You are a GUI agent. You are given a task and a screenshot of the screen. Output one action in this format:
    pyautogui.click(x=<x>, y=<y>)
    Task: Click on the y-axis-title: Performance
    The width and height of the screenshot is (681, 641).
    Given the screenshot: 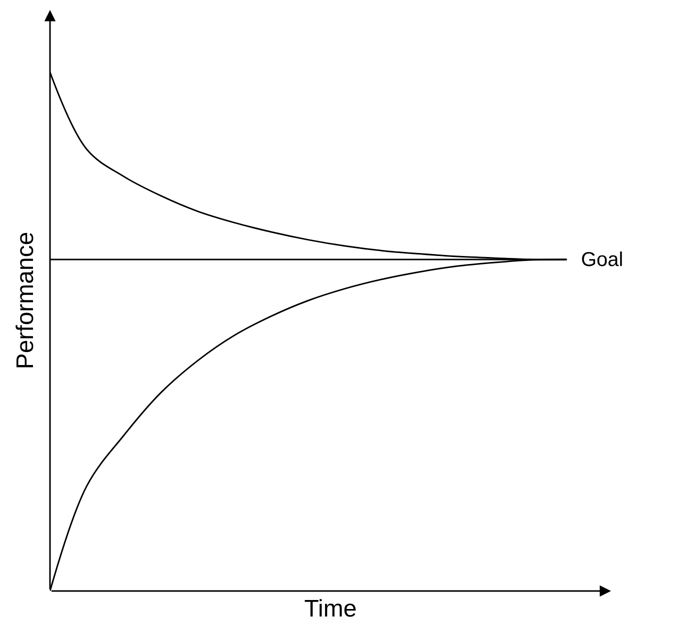 What is the action you would take?
    pyautogui.click(x=26, y=301)
    